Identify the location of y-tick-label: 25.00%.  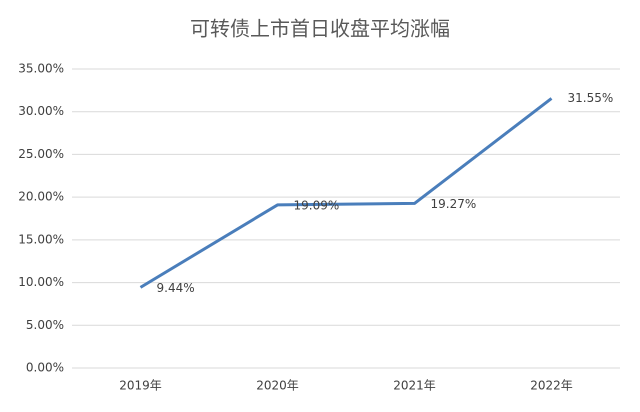
(41, 154).